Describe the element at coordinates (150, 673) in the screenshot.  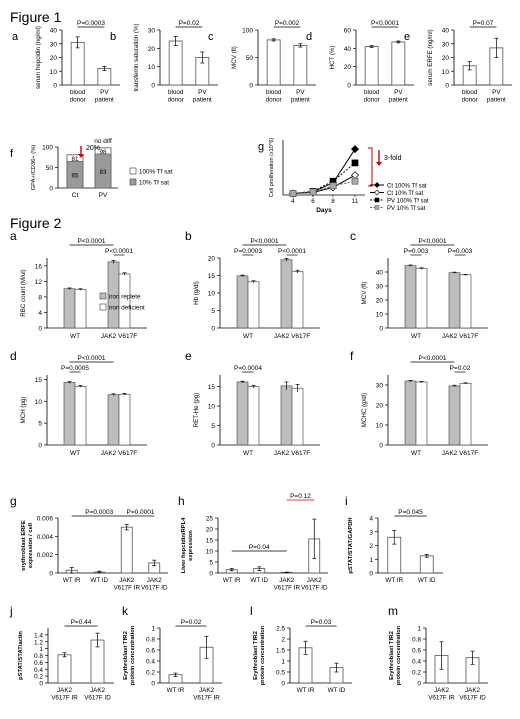
I see `fig2-k-y-tick-label: 0.2` at that location.